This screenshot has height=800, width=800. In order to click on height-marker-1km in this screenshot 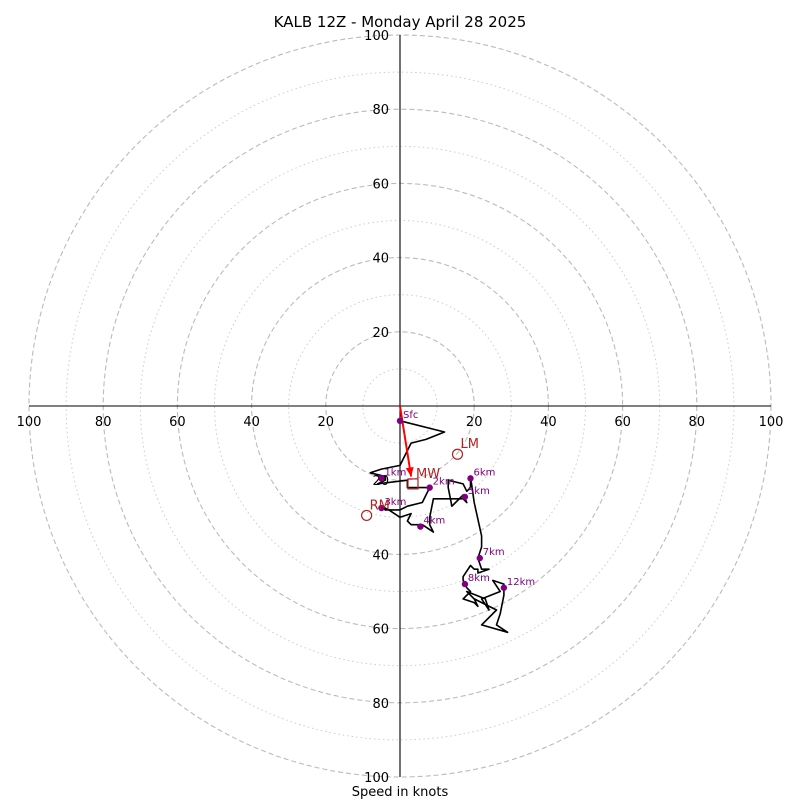, I will do `click(381, 478)`.